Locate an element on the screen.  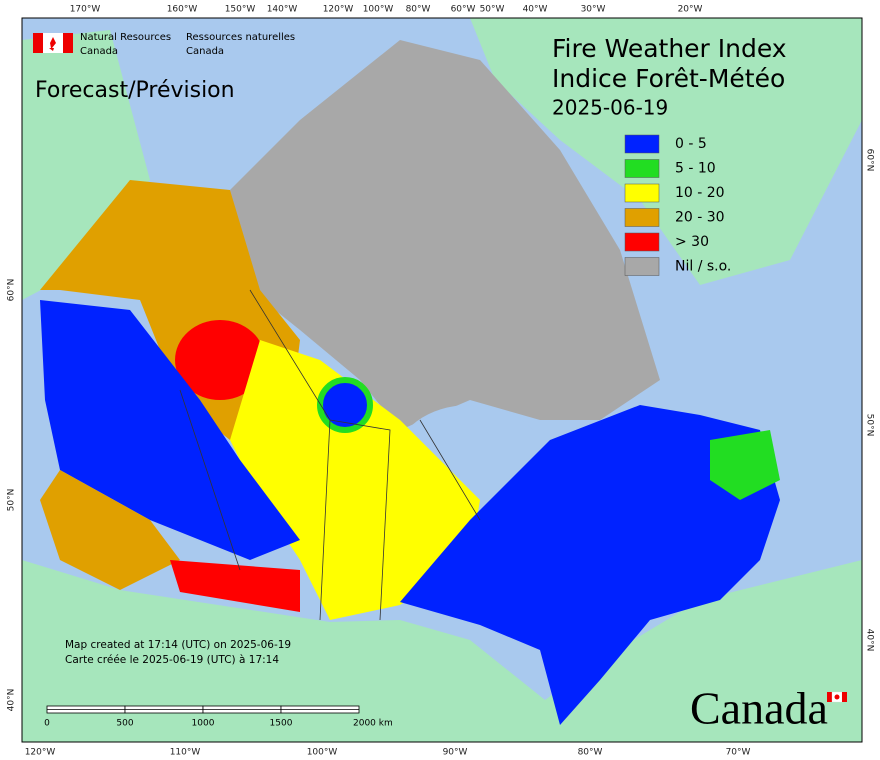
lon-label: 150°W is located at coordinates (240, 10).